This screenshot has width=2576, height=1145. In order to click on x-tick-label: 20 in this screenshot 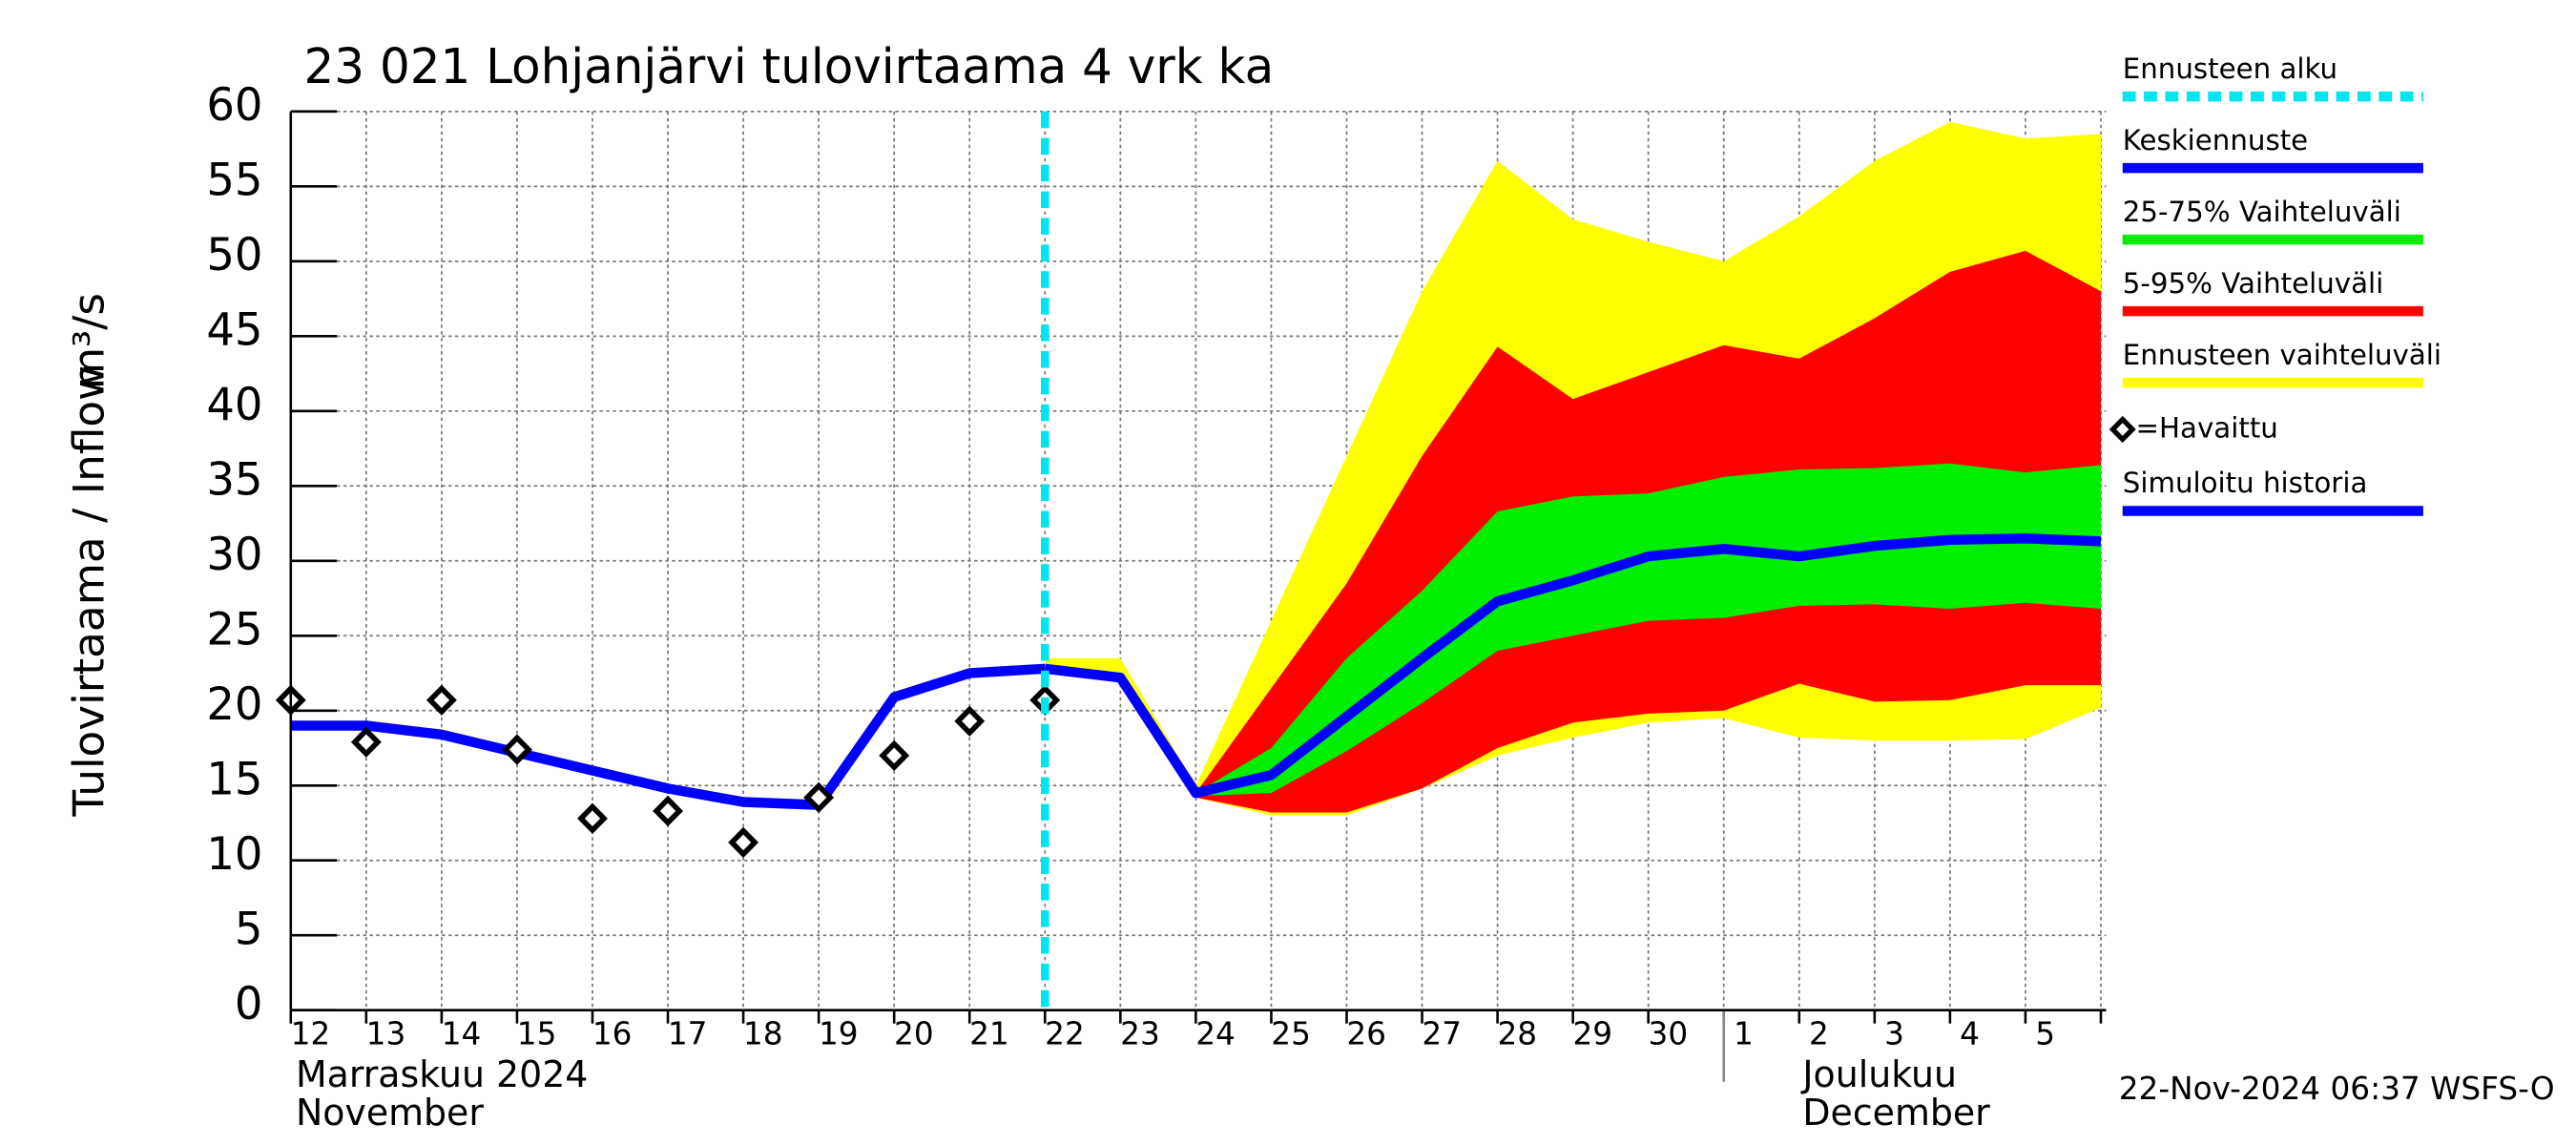, I will do `click(914, 1032)`.